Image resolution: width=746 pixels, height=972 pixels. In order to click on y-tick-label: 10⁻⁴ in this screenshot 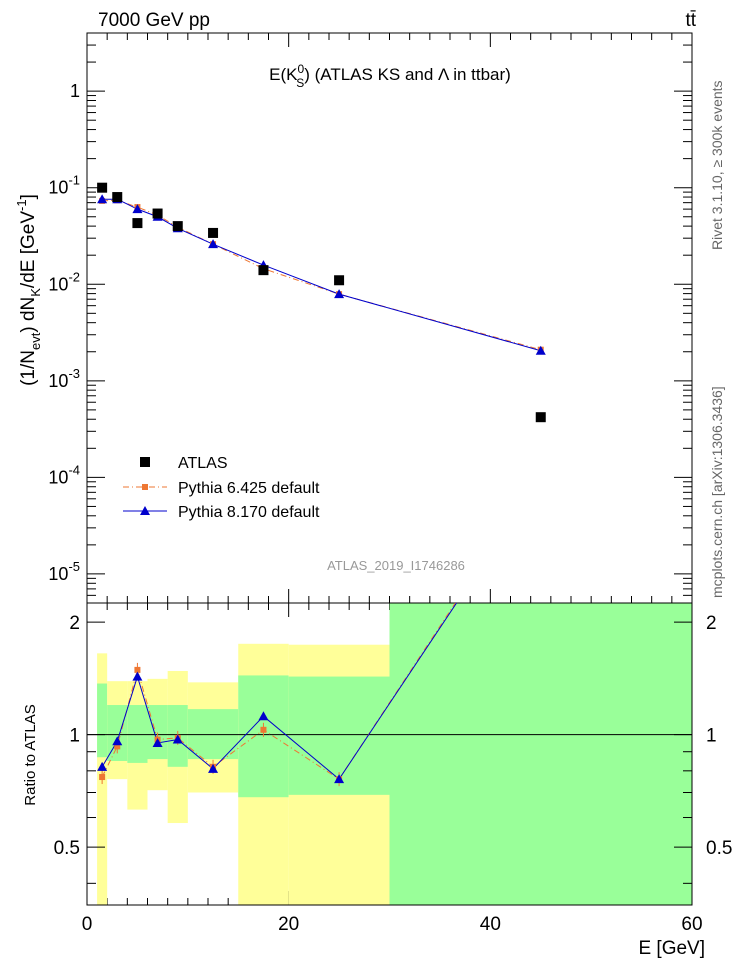, I will do `click(64, 474)`.